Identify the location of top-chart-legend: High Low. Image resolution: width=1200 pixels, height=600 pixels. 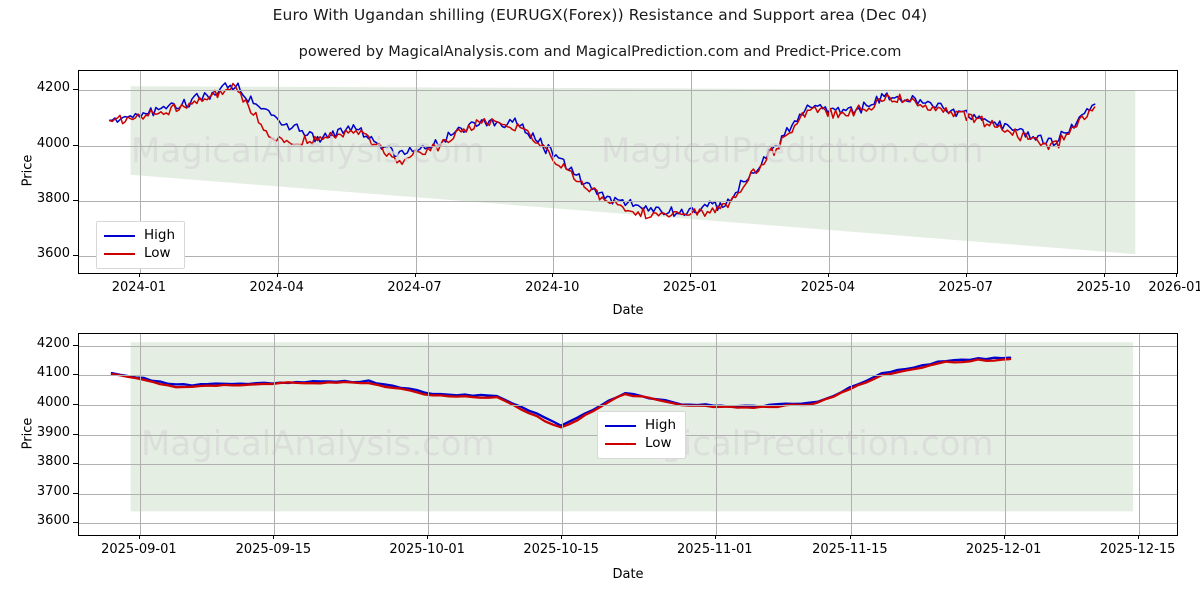
(141, 245).